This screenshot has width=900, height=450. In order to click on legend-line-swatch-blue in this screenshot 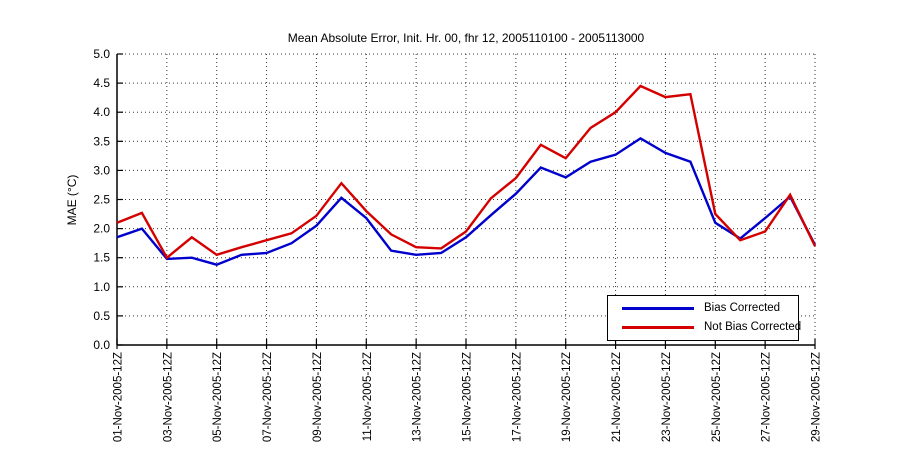, I will do `click(658, 308)`.